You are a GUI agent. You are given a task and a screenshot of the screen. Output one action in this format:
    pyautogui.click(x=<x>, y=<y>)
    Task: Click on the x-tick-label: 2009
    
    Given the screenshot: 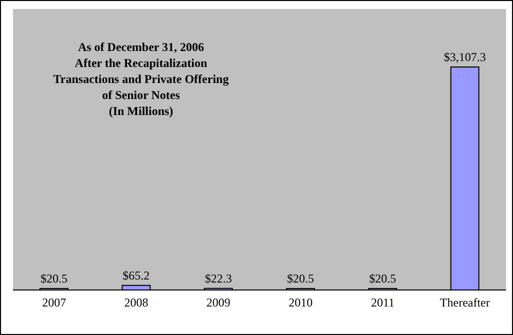 What is the action you would take?
    pyautogui.click(x=218, y=303)
    